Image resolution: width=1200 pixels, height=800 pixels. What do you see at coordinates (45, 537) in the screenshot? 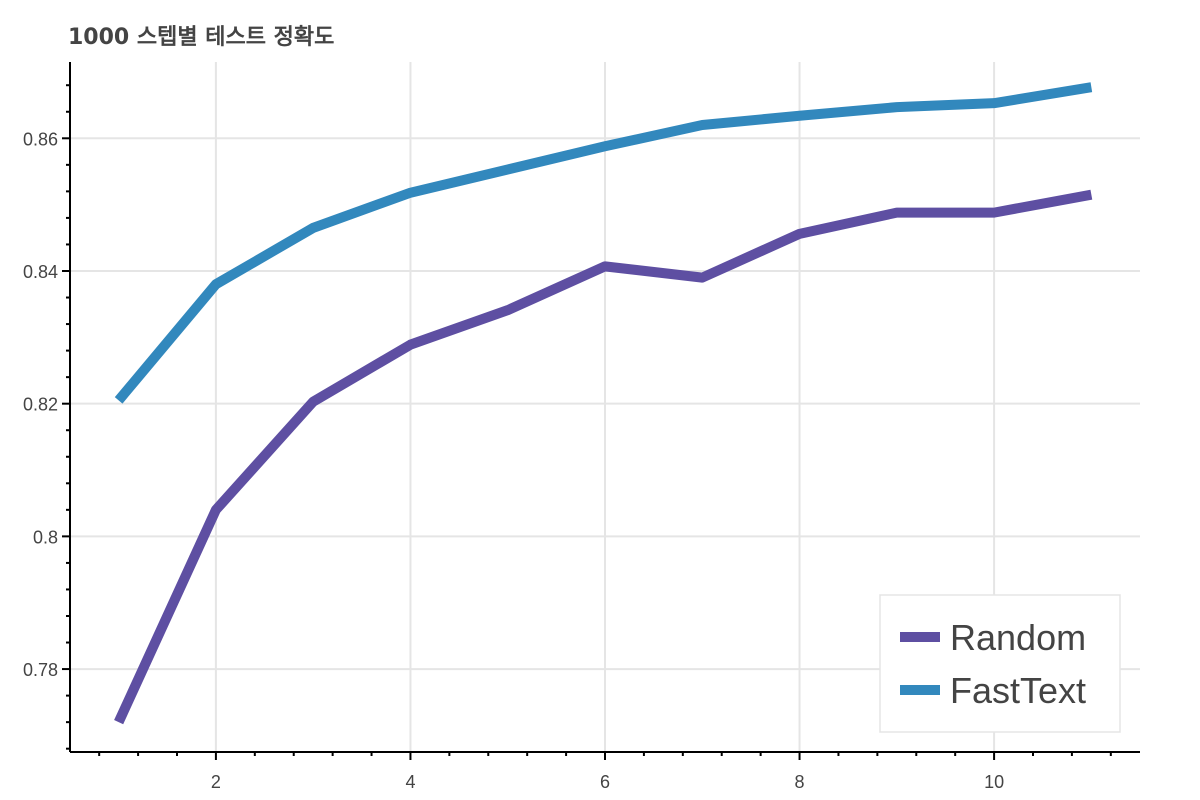
I see `y-tick-label: 0.8` at bounding box center [45, 537].